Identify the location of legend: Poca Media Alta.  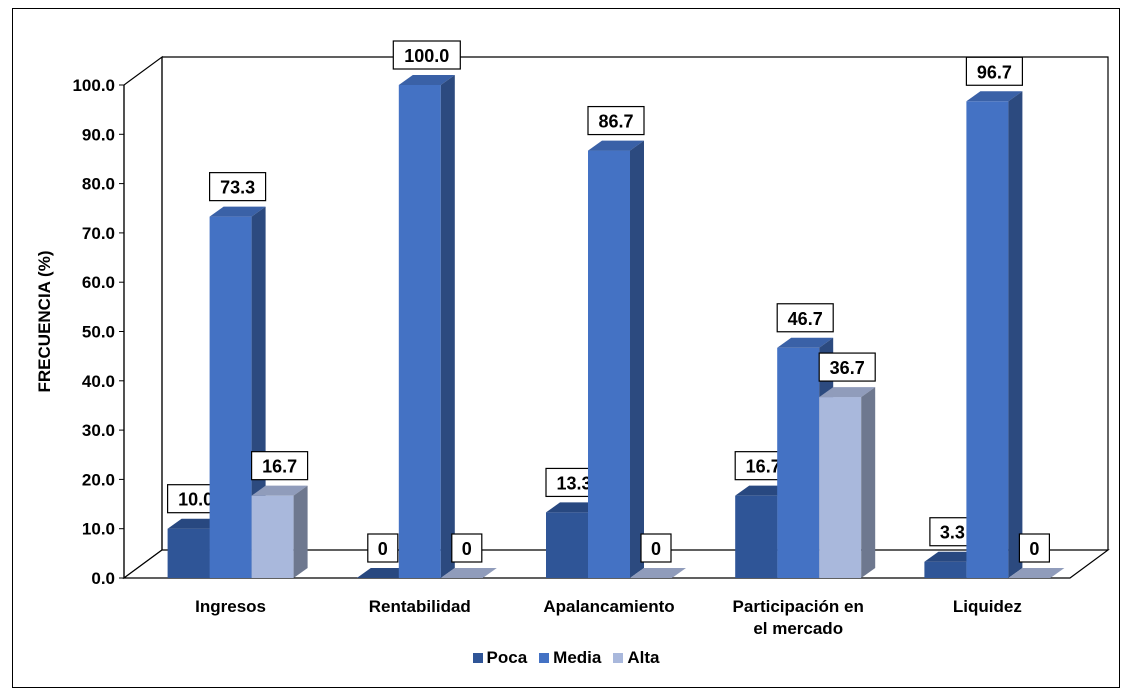
(566, 658).